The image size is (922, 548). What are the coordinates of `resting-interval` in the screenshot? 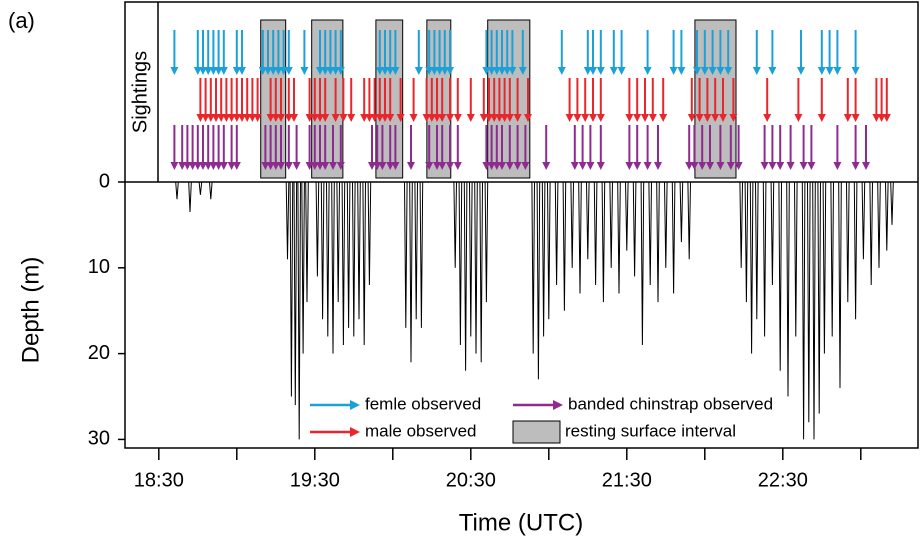 It's located at (327, 99).